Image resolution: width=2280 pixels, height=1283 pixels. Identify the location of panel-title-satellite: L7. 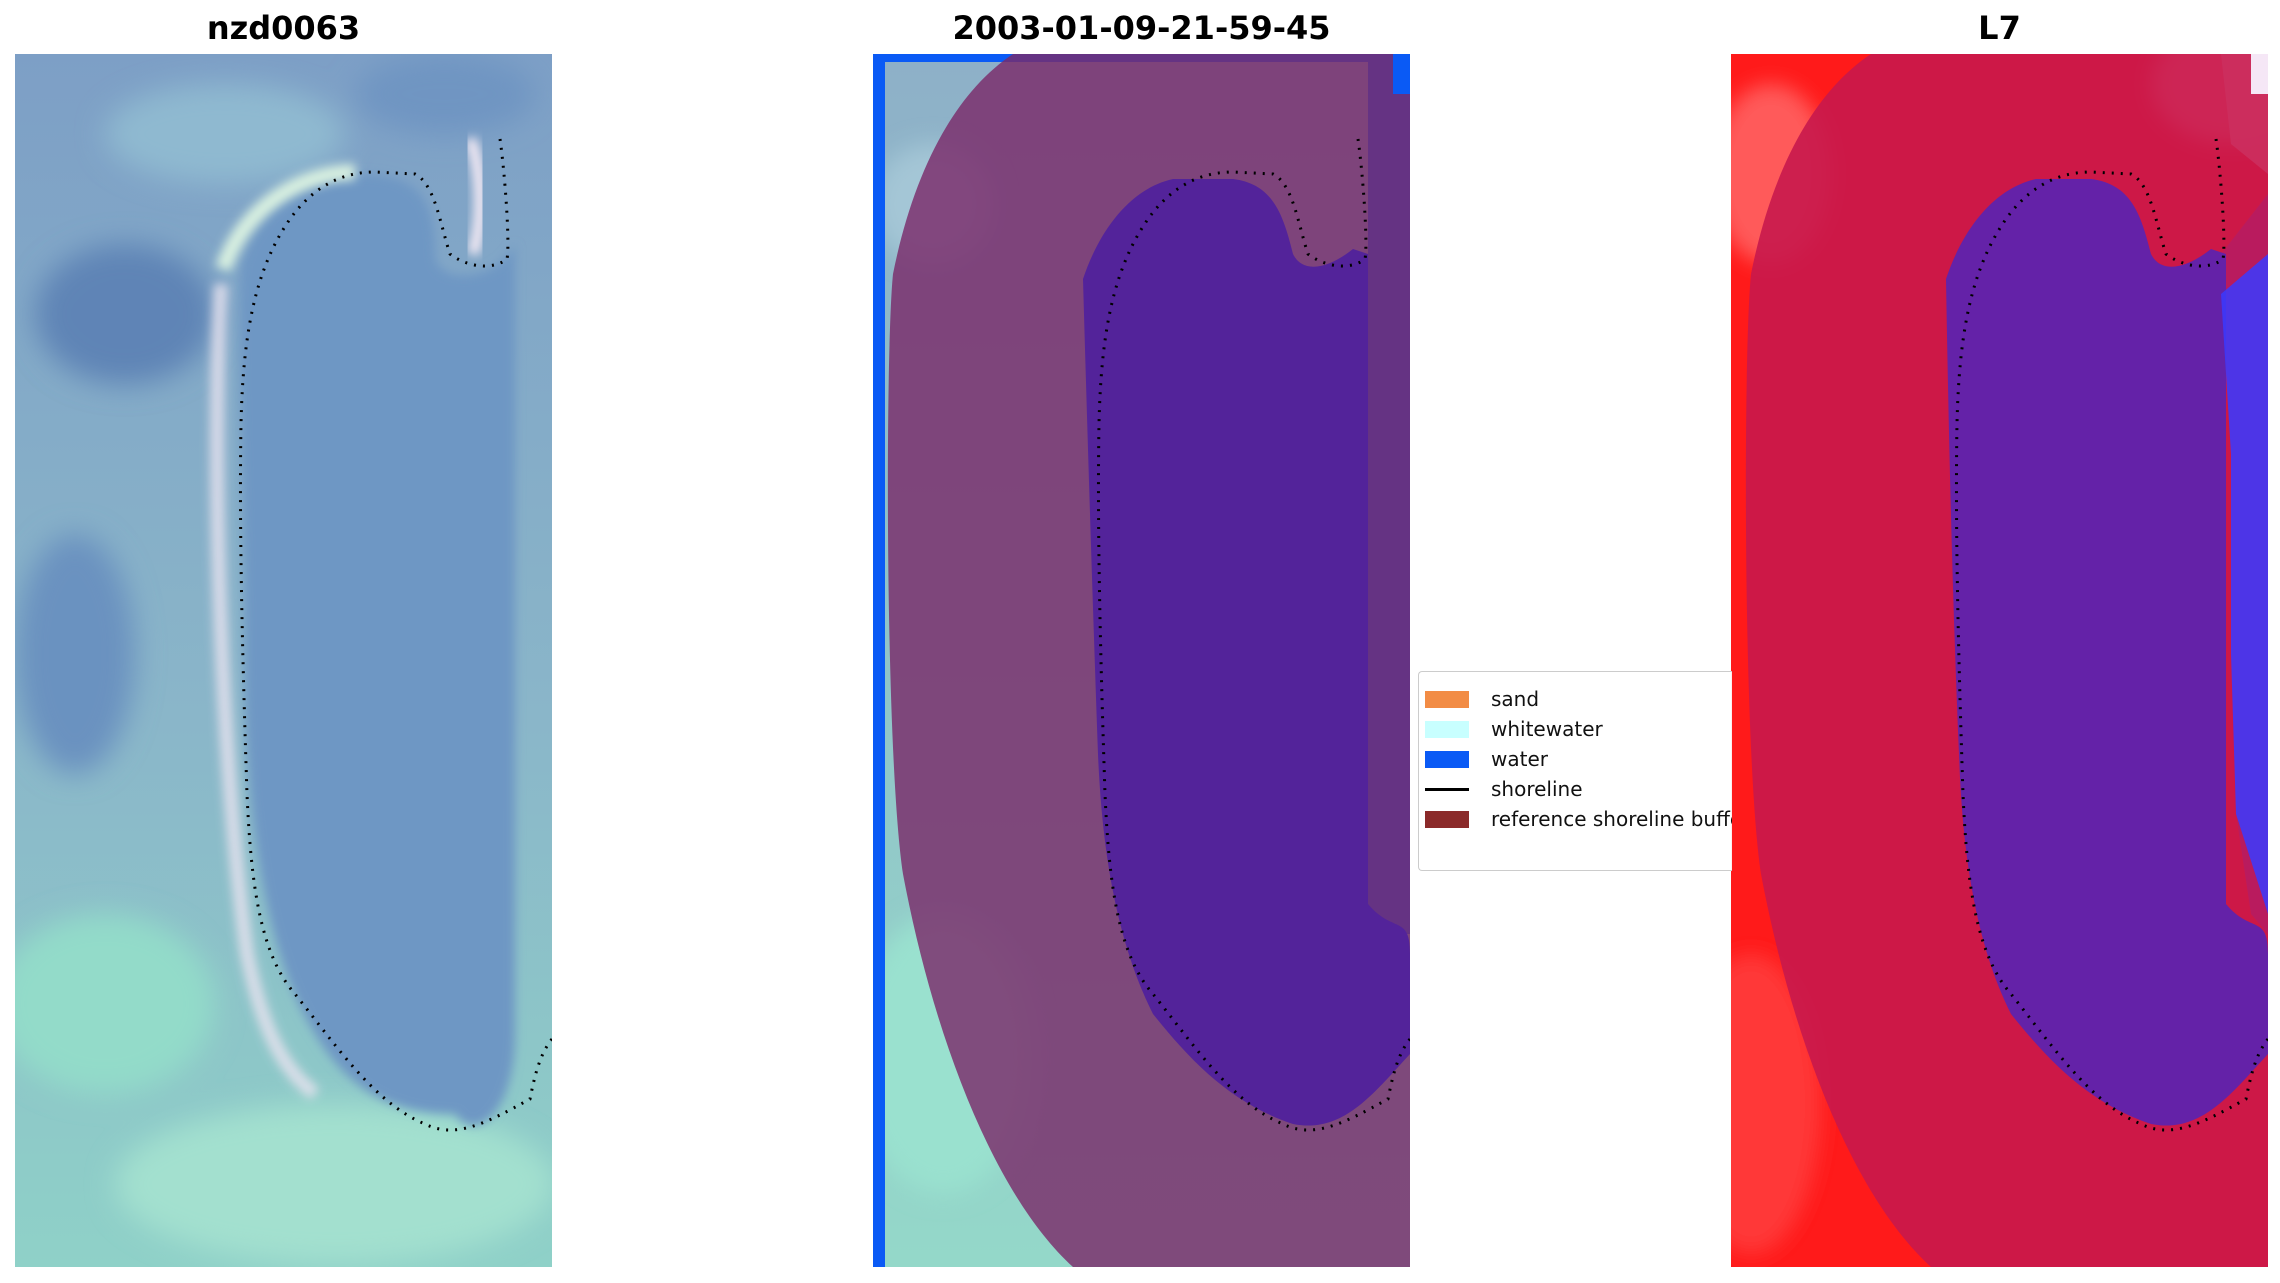
(1999, 28).